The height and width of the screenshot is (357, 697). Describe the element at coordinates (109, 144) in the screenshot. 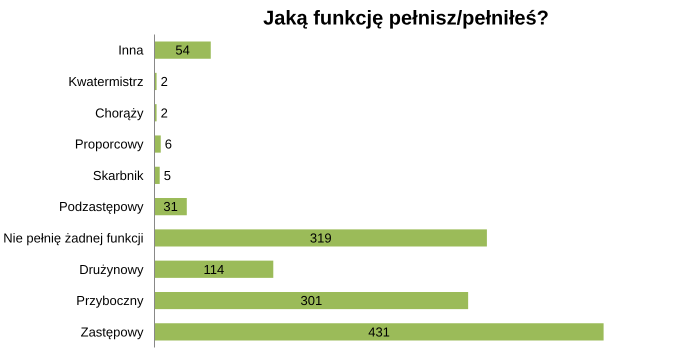

I see `y-tick-label: Proporcowy` at that location.